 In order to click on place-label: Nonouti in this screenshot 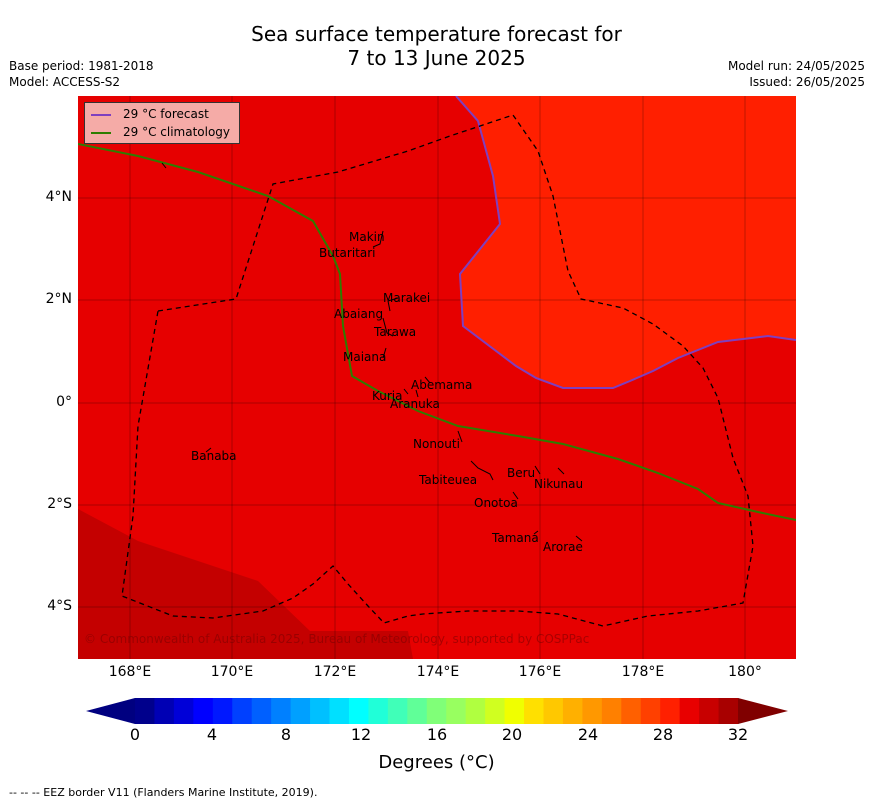, I will do `click(436, 444)`.